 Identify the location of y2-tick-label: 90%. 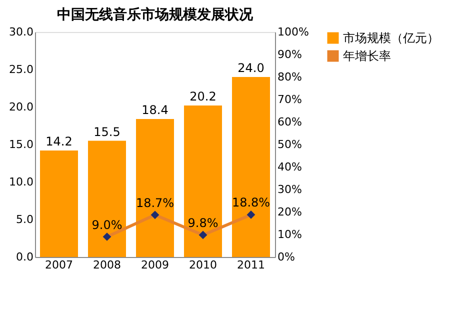
(290, 54).